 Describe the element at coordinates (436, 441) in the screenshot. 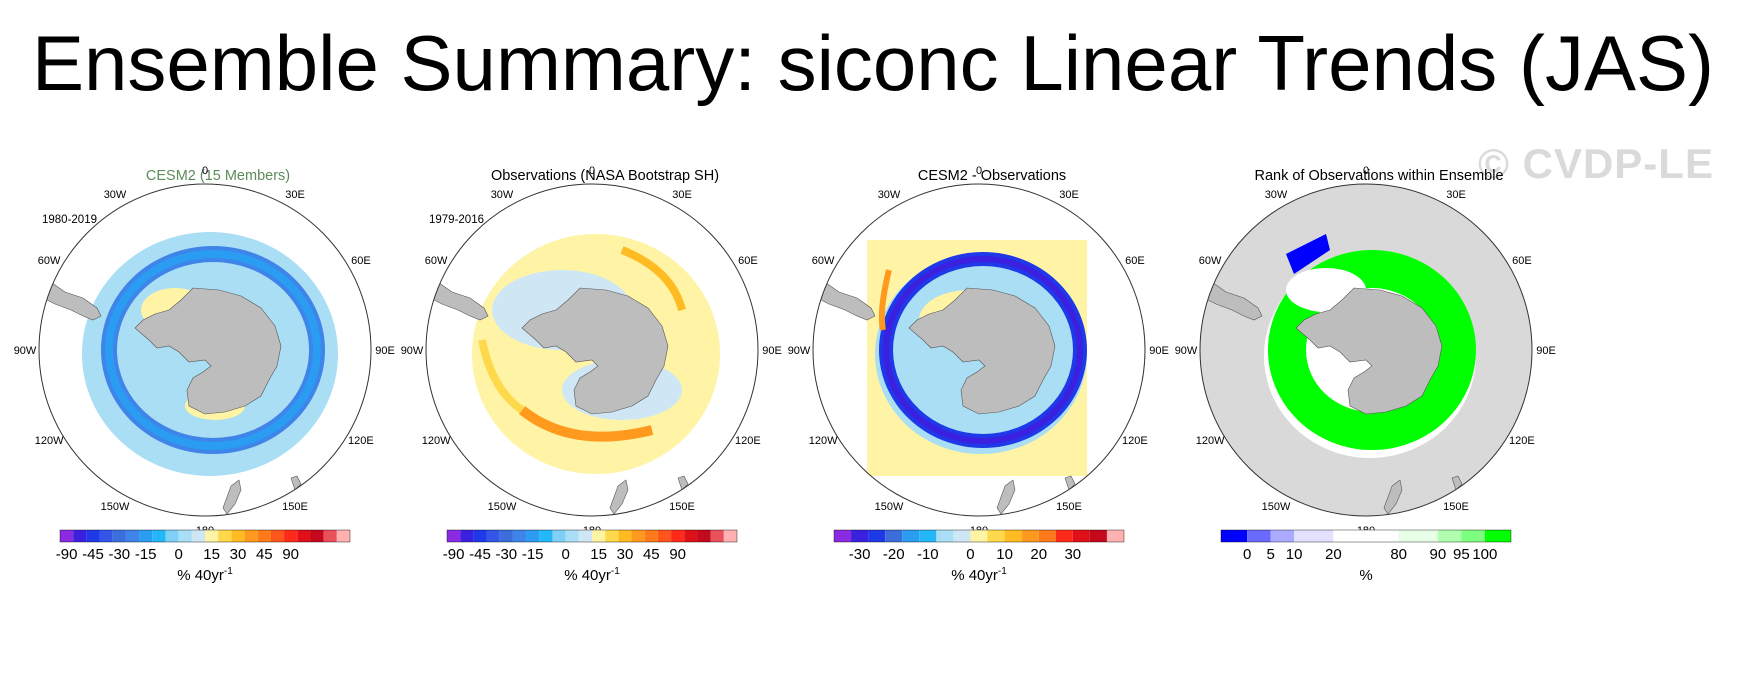

I see `longitude-label: 120W` at that location.